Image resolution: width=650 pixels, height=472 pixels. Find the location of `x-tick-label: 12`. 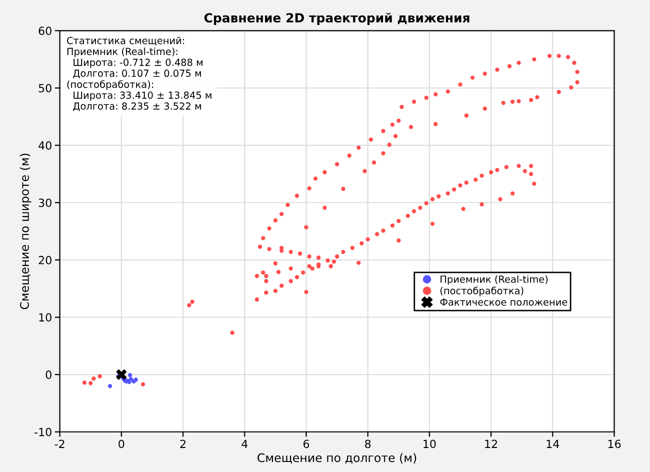

x-tick-label: 12 is located at coordinates (491, 444).